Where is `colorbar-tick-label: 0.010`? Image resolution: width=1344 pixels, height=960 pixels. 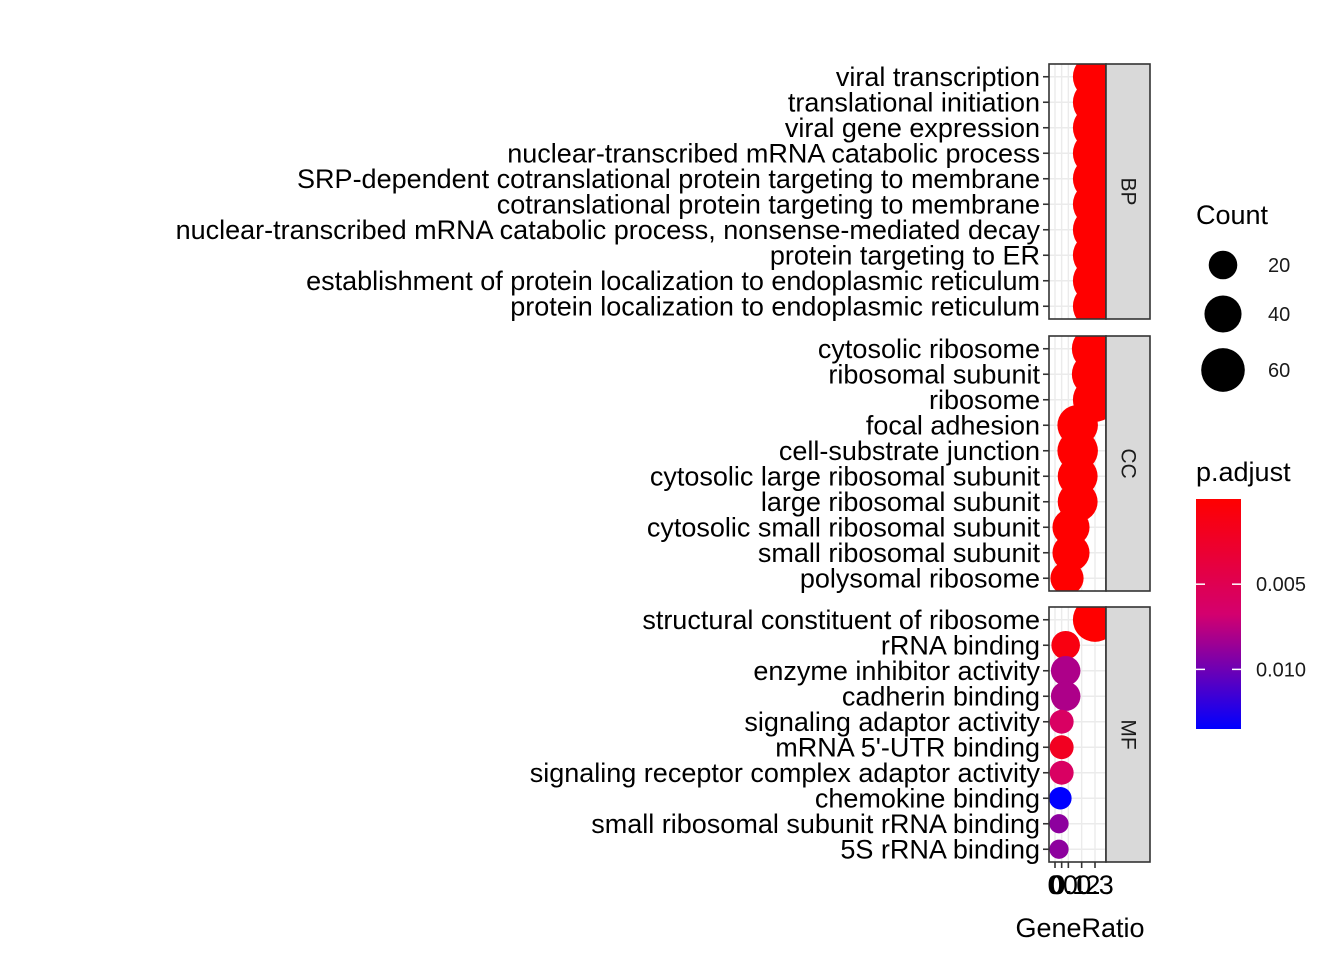 colorbar-tick-label: 0.010 is located at coordinates (1281, 670).